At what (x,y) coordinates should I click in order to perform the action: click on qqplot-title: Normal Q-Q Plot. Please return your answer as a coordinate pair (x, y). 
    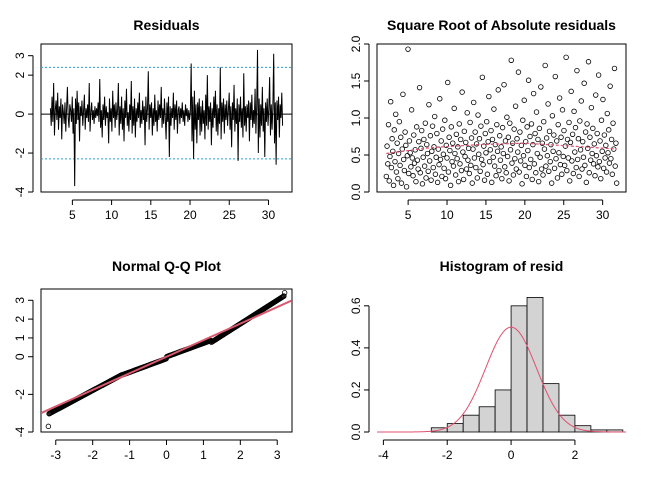
    Looking at the image, I should click on (166, 266).